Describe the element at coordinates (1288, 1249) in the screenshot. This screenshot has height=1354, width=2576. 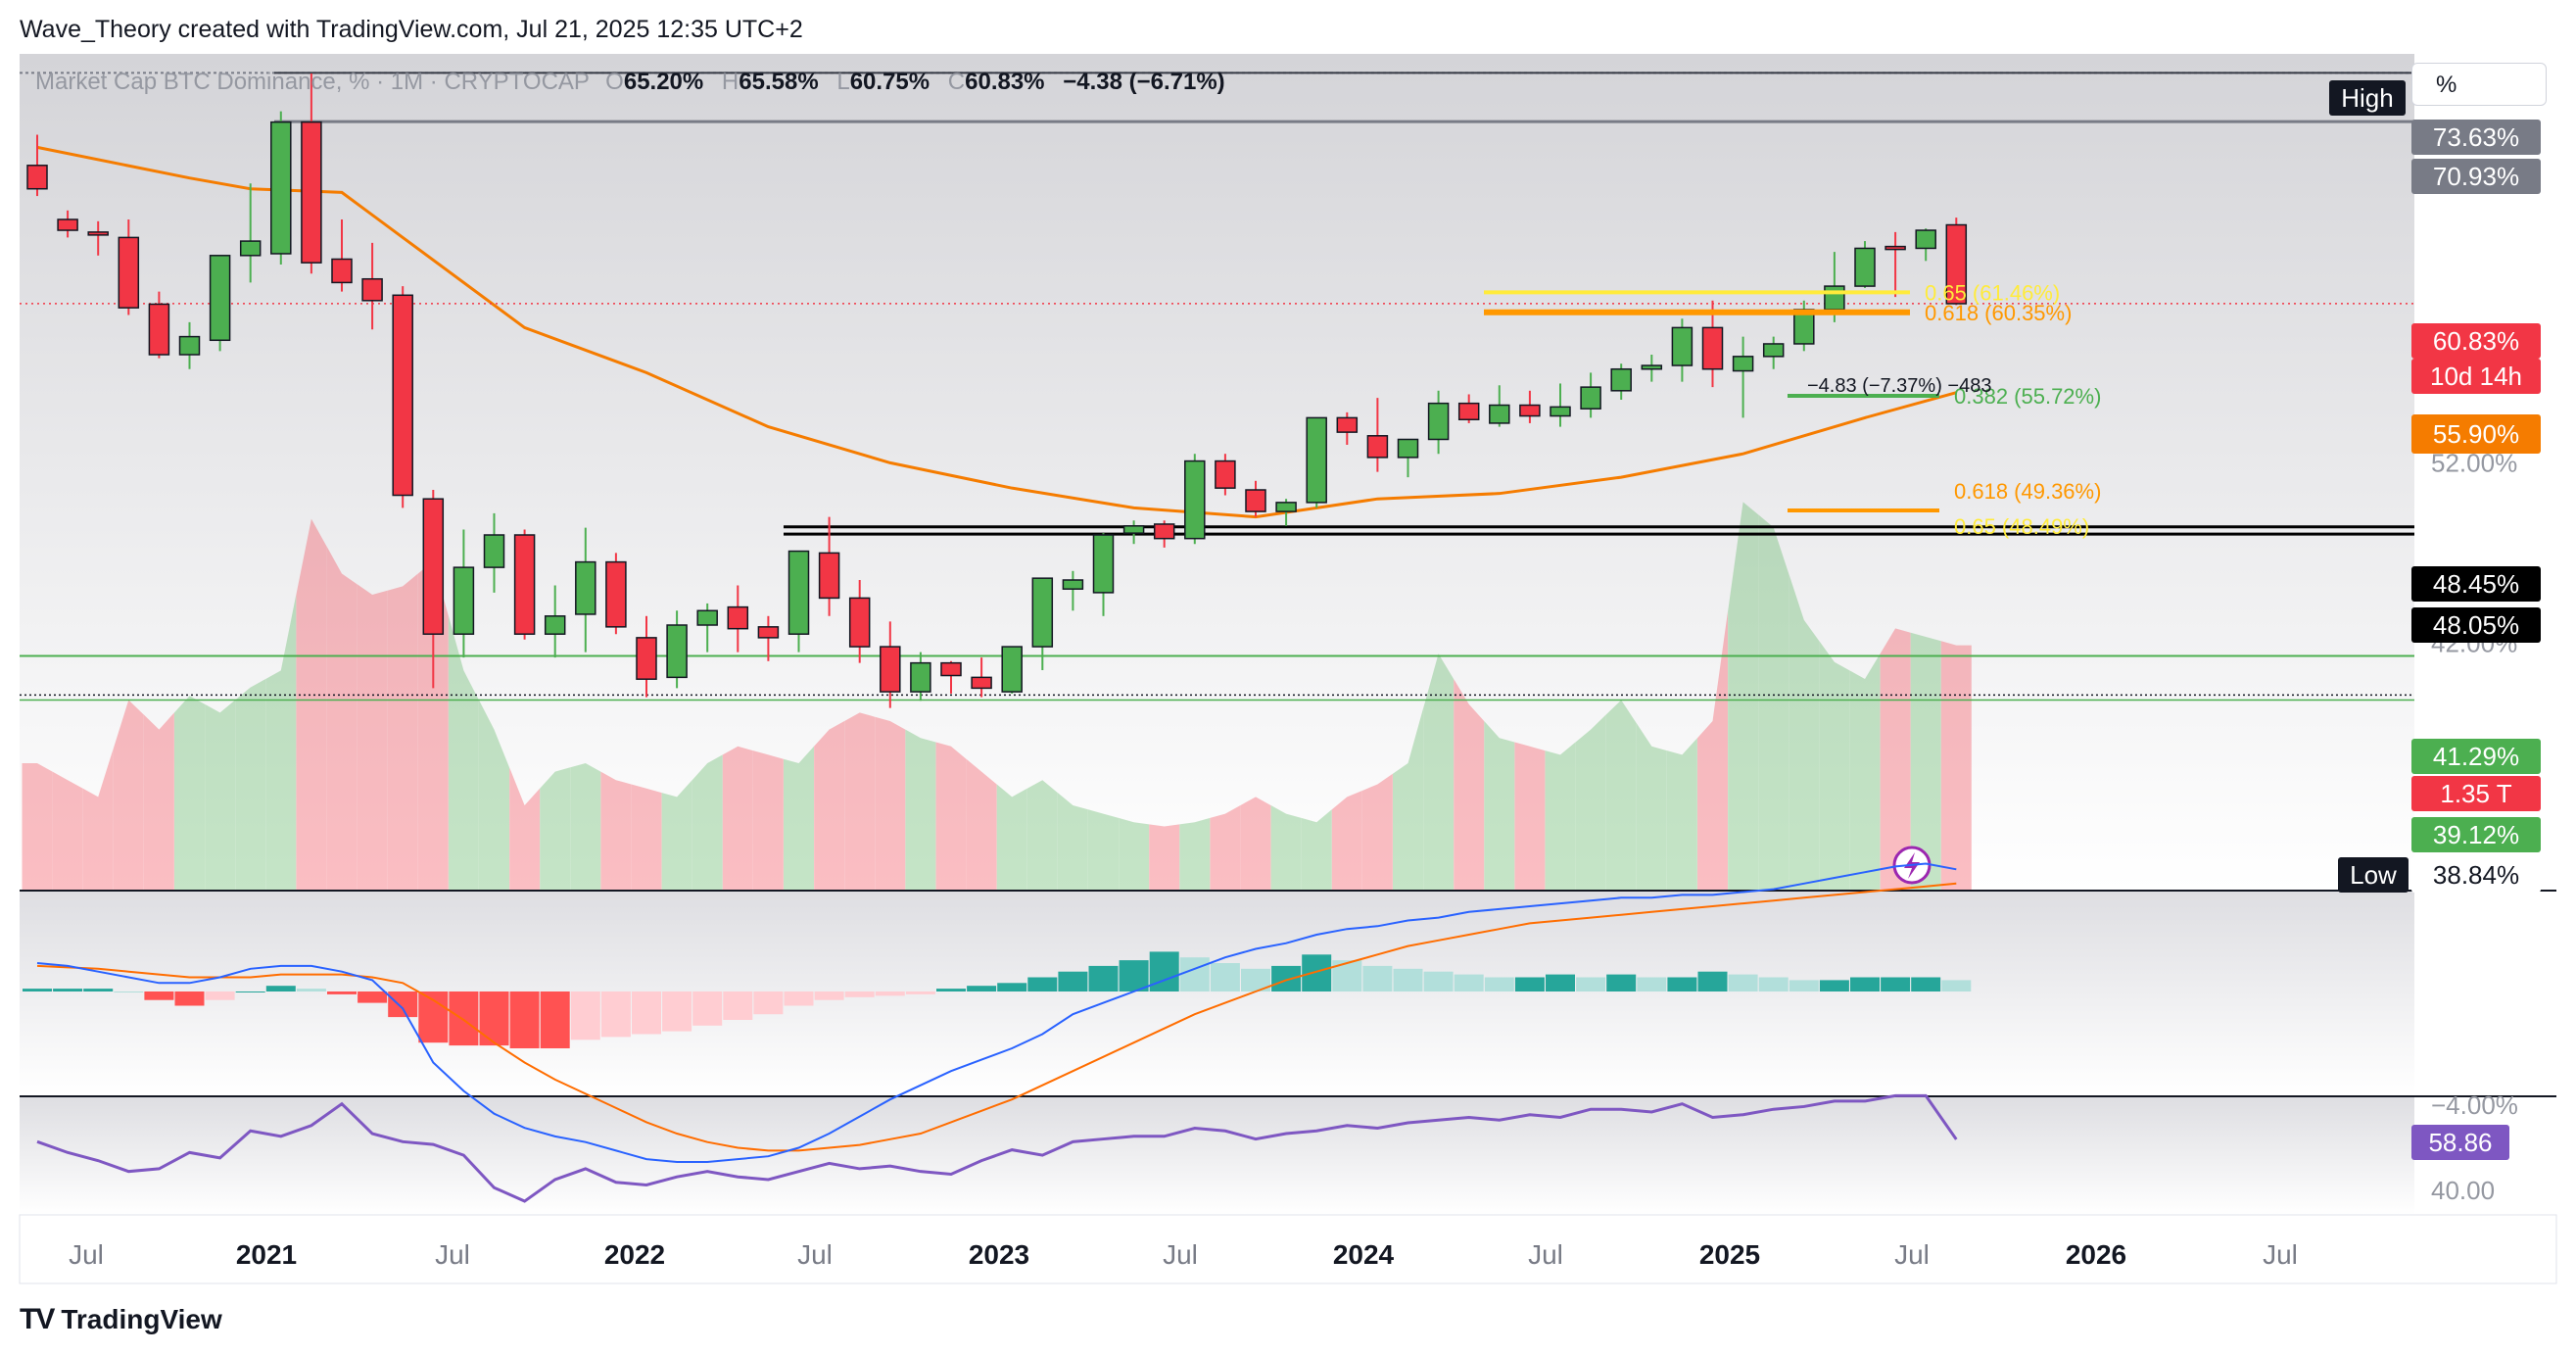
I see `time-axis-bg` at that location.